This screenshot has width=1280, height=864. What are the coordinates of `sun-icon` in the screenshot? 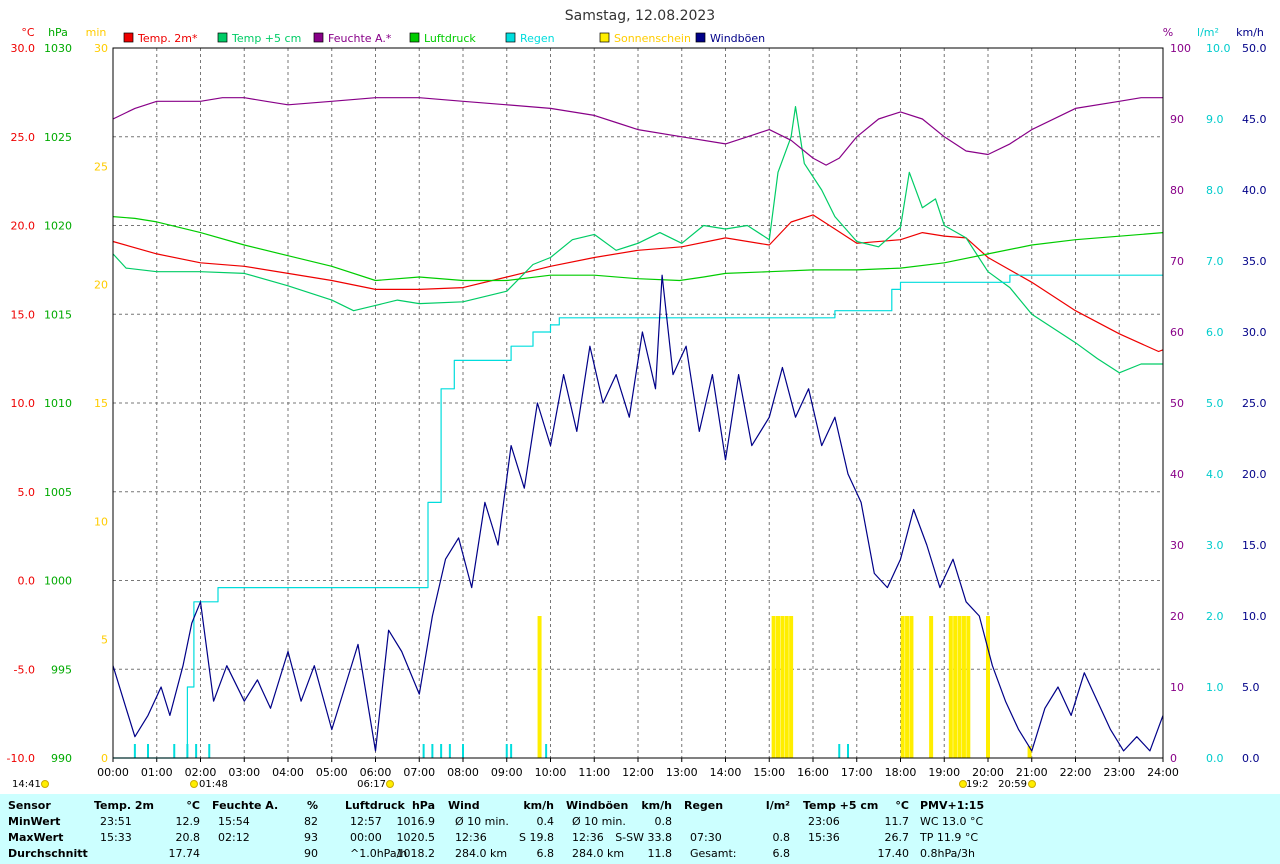 It's located at (390, 784).